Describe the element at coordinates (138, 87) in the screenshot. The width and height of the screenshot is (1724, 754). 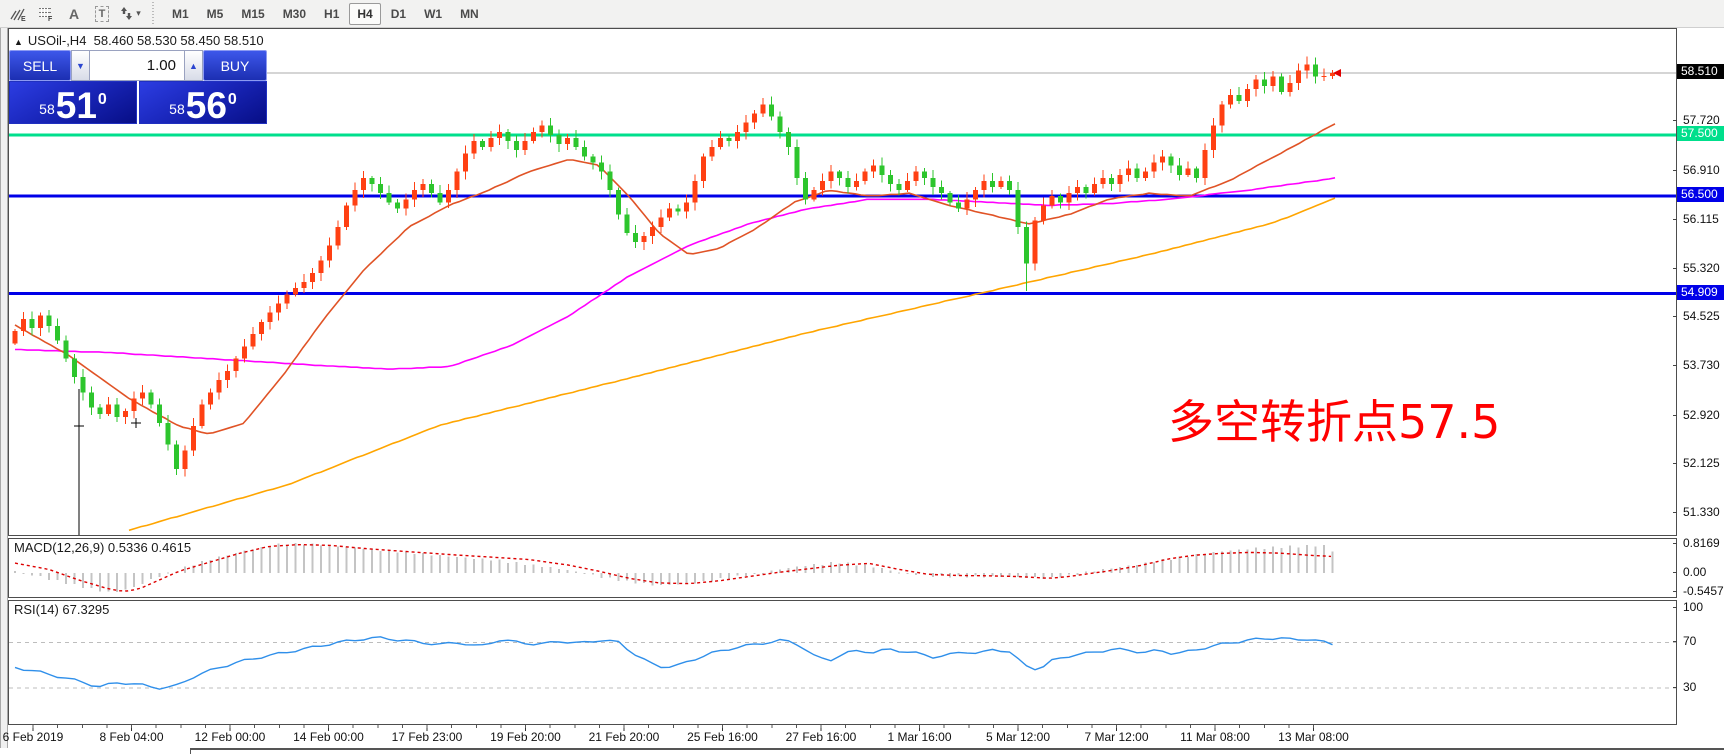
I see `one-click-trading-panel: SELL ▼ 1.00 ▲ BUY 58 51 0 58 56 0` at that location.